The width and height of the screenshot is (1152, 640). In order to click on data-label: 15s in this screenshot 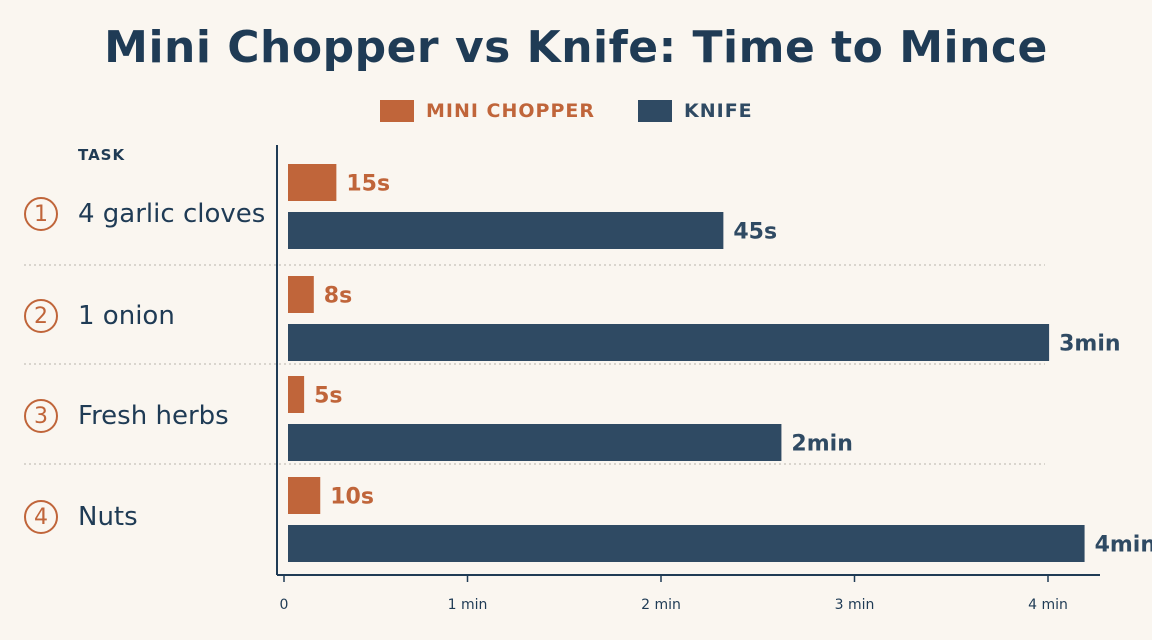, I will do `click(368, 184)`.